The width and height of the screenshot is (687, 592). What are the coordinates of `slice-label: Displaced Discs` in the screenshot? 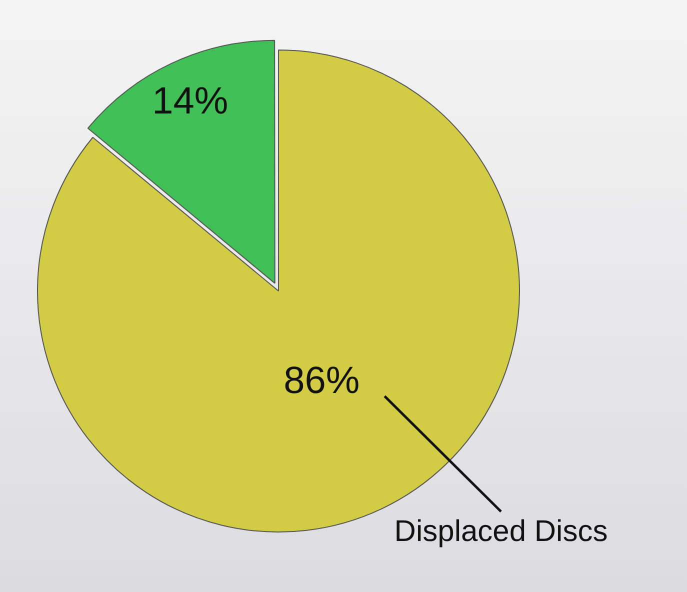 It's located at (501, 531).